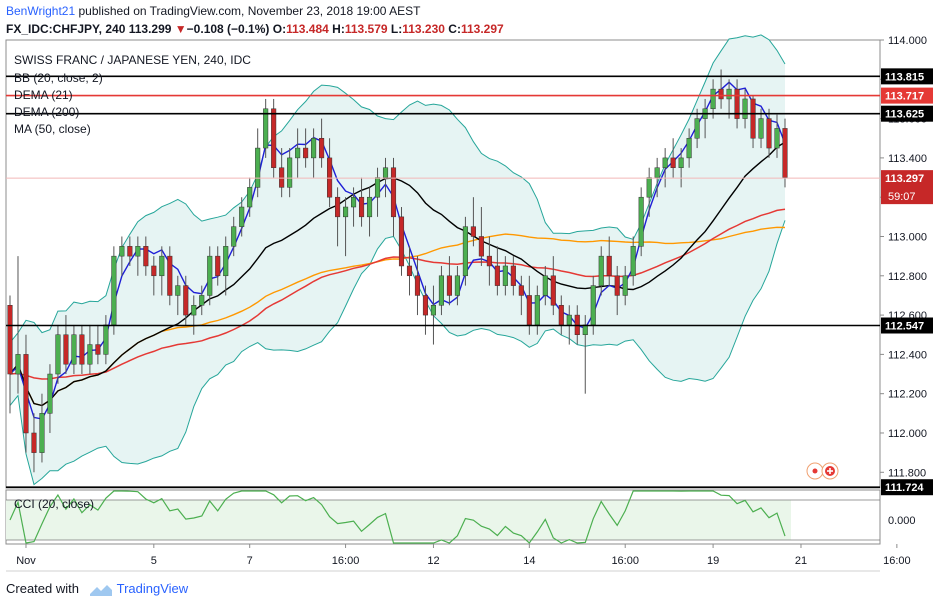 The height and width of the screenshot is (607, 937). Describe the element at coordinates (52, 129) in the screenshot. I see `ma50-legend: MA (50, close)` at that location.